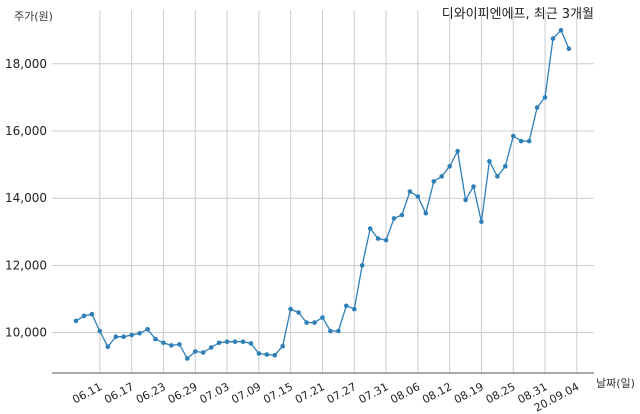 Image resolution: width=640 pixels, height=414 pixels. I want to click on chart-title: 디와이피엔에프, 최근 3개월, so click(518, 14).